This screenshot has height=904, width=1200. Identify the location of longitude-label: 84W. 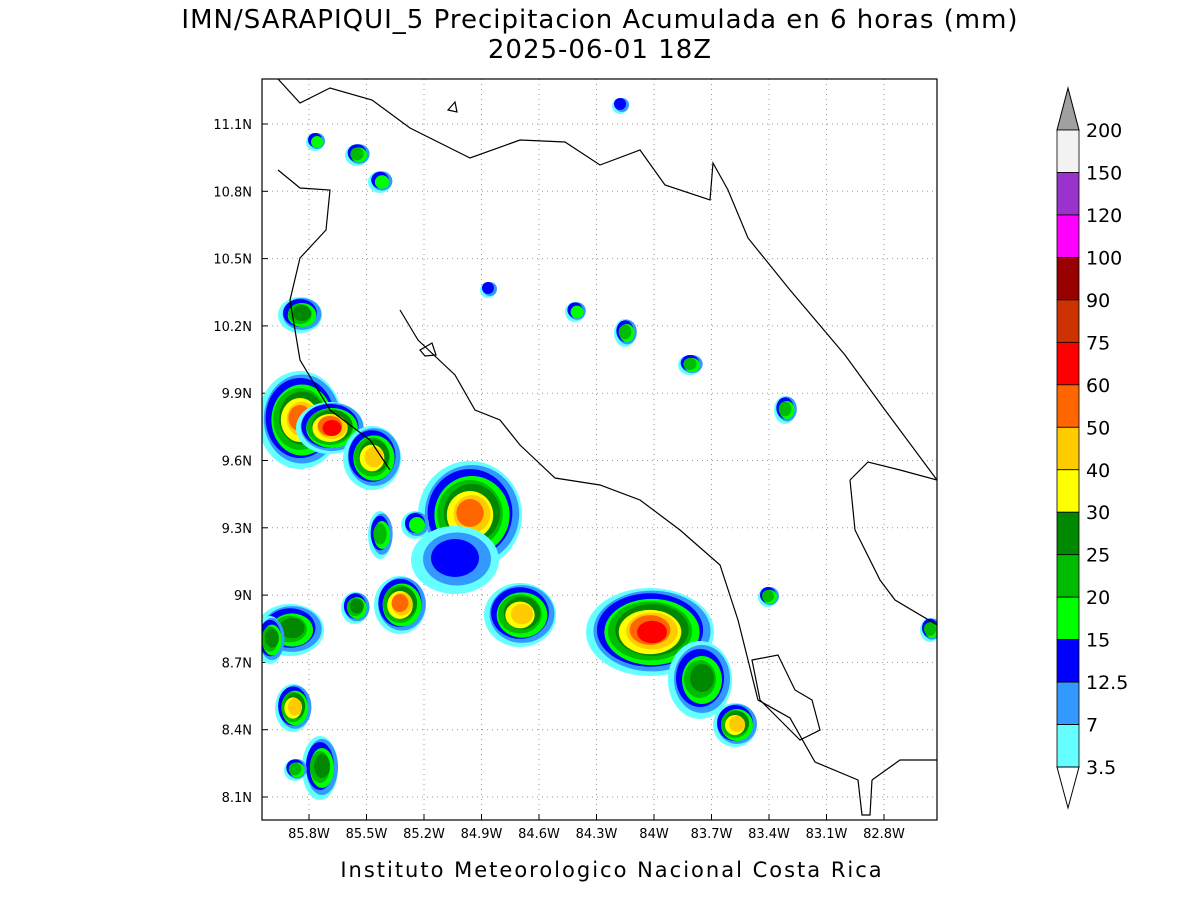
(654, 834).